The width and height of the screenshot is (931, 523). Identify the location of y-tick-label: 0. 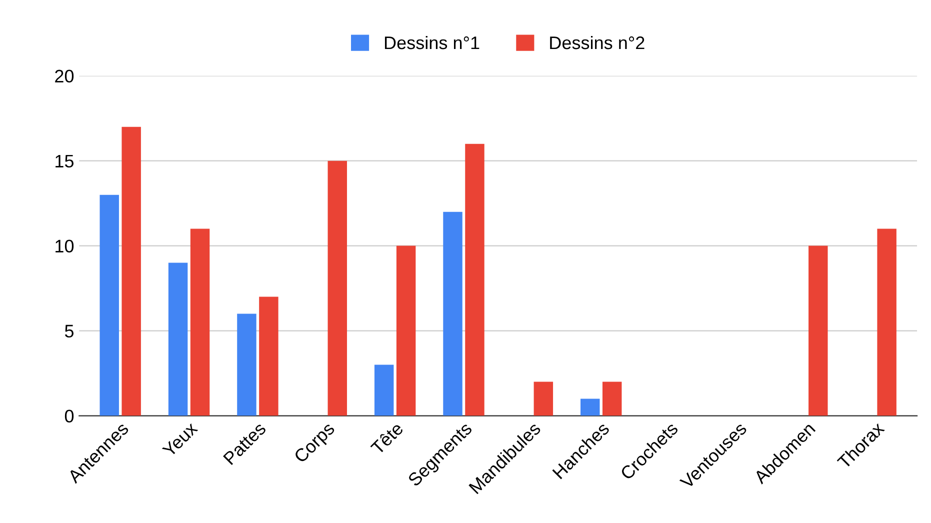
(69, 416).